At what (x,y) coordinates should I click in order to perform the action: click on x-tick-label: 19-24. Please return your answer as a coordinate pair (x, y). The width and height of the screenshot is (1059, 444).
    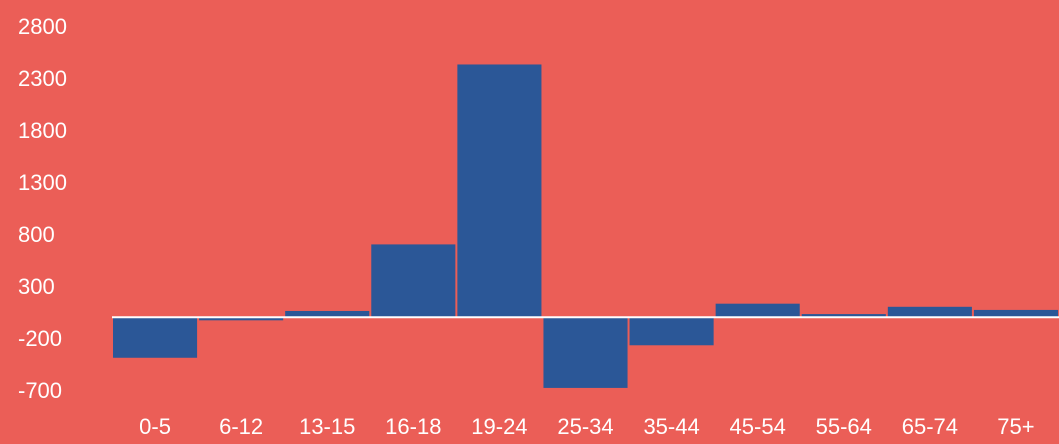
    Looking at the image, I should click on (499, 426).